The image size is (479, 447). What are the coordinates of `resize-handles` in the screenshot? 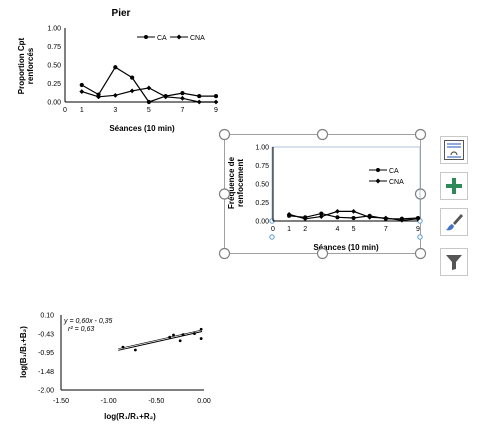 It's located at (322, 194).